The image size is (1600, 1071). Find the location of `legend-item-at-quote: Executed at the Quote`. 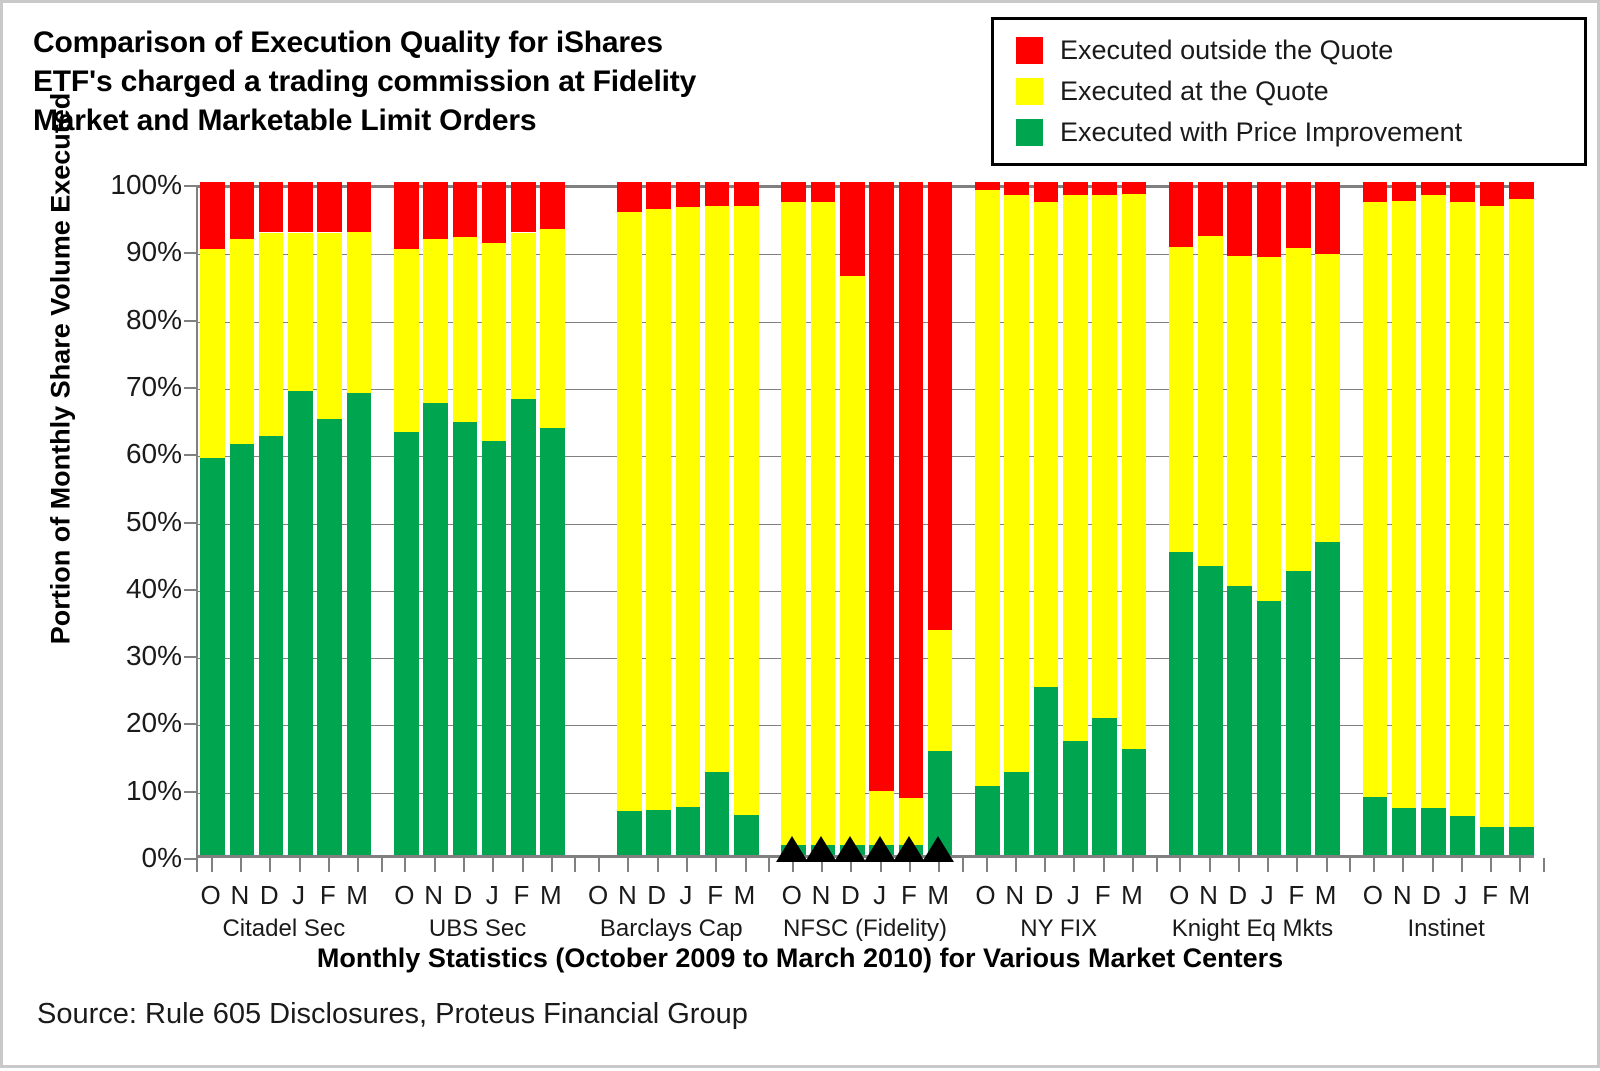

legend-item-at-quote: Executed at the Quote is located at coordinates (1289, 91).